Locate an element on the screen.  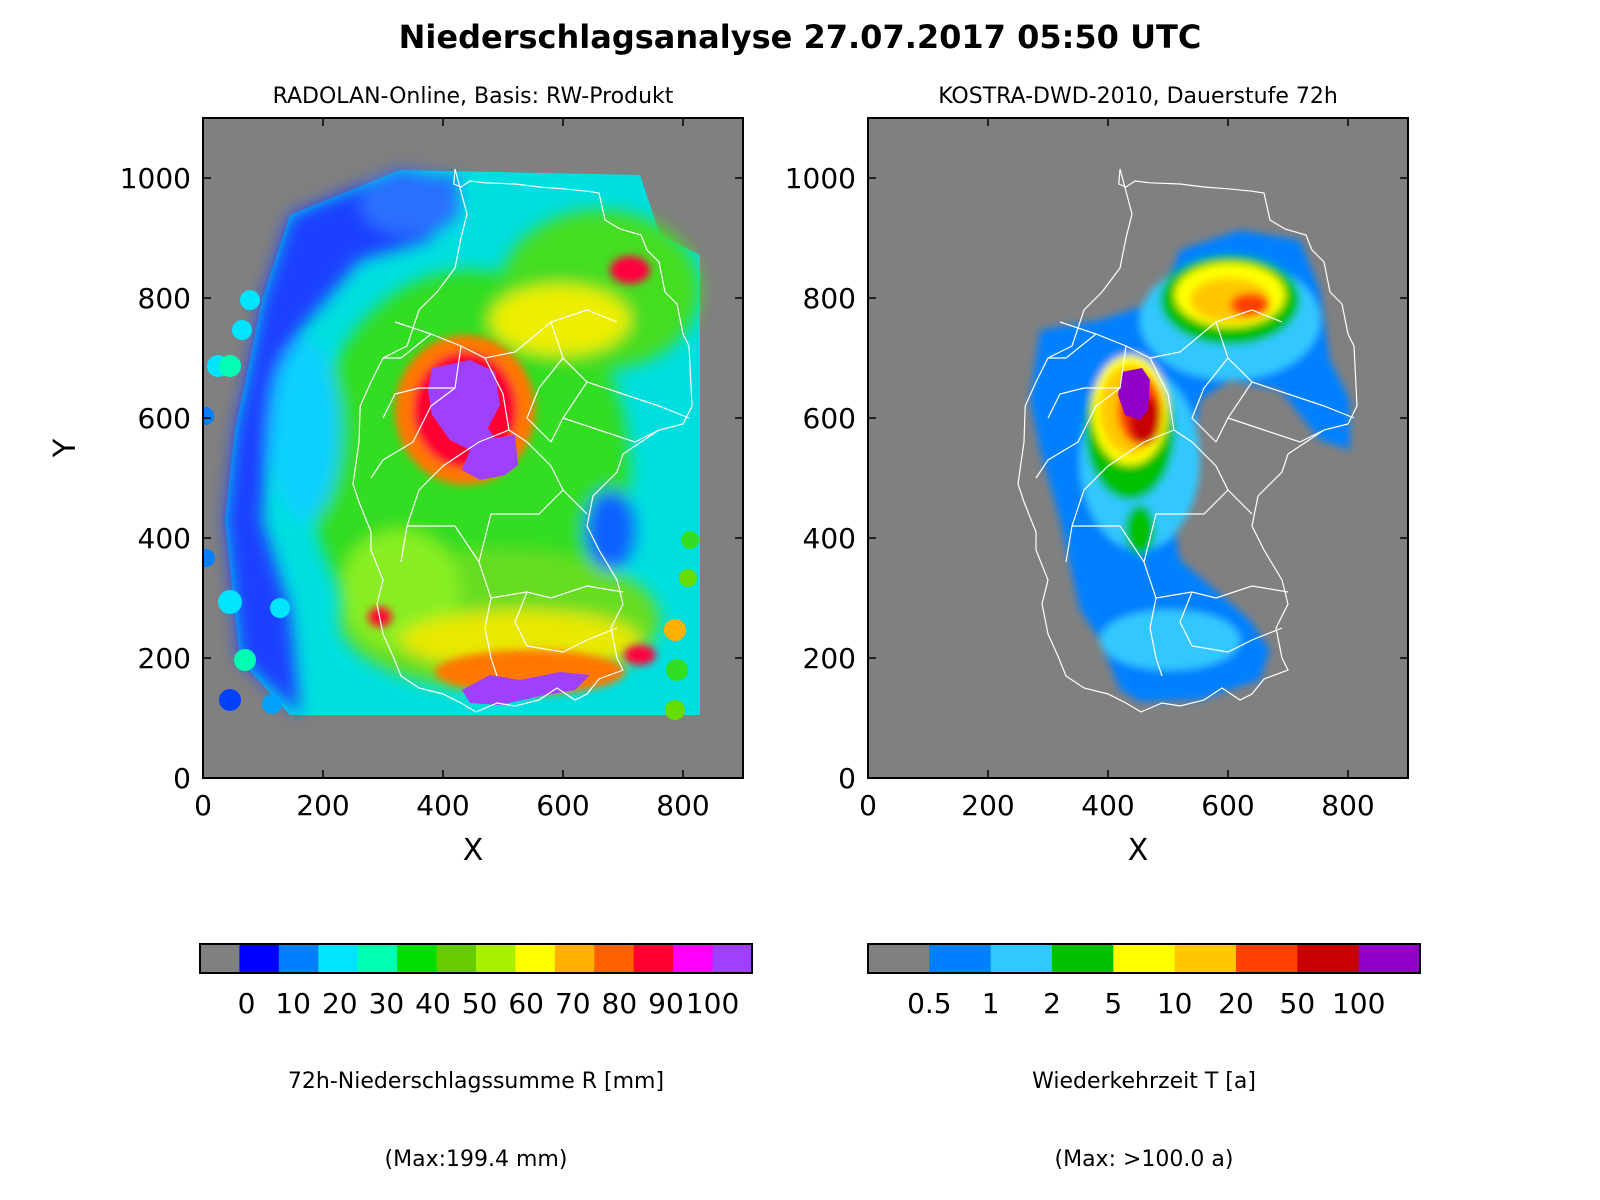
y-tick-label: 400 is located at coordinates (829, 538).